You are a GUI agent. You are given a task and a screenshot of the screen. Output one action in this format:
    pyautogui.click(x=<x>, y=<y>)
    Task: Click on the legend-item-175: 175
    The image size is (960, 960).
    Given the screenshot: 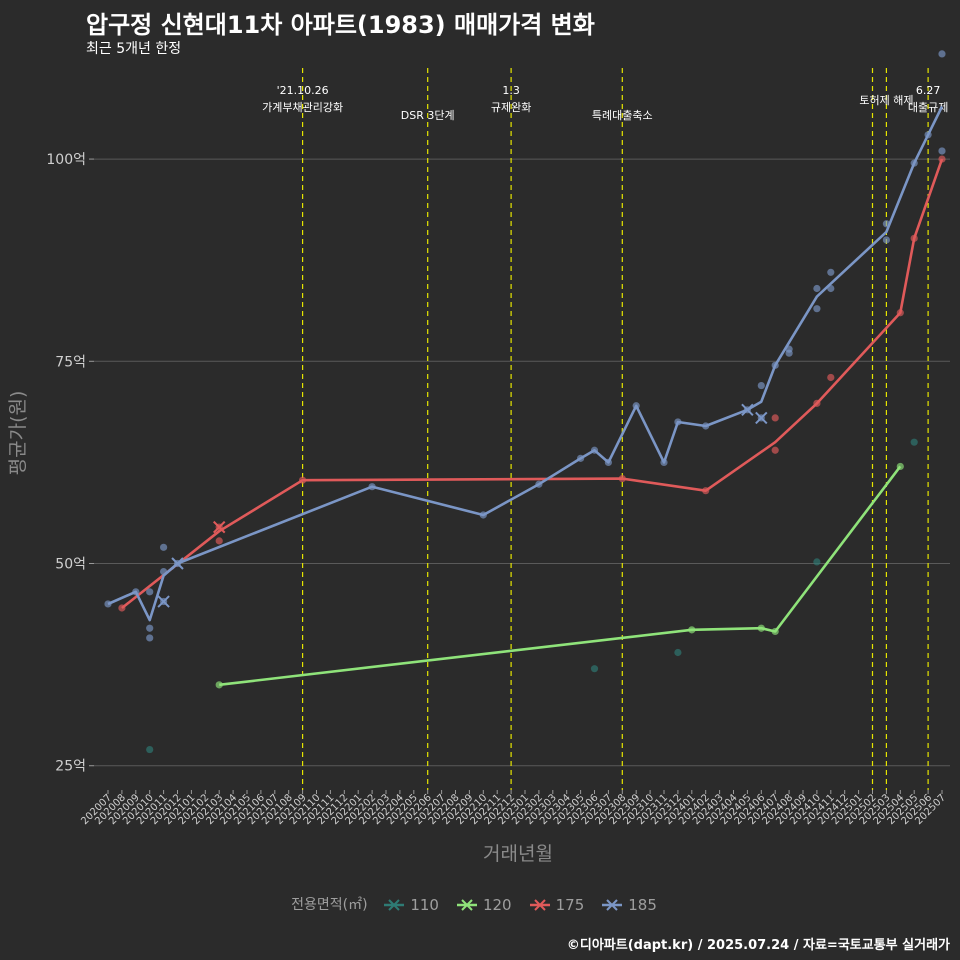 What is the action you would take?
    pyautogui.click(x=560, y=905)
    